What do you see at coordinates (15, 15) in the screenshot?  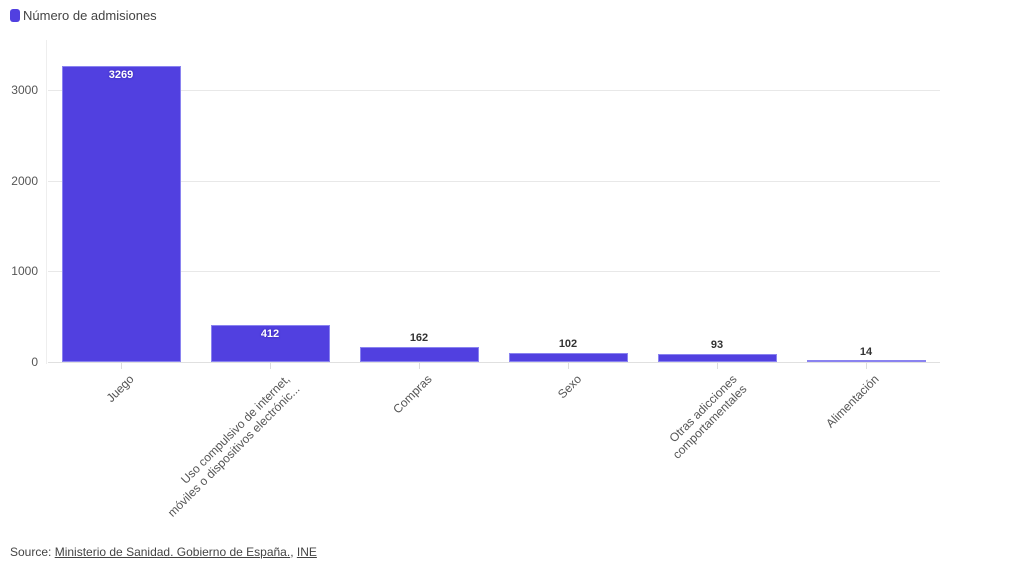 I see `legend-swatch` at bounding box center [15, 15].